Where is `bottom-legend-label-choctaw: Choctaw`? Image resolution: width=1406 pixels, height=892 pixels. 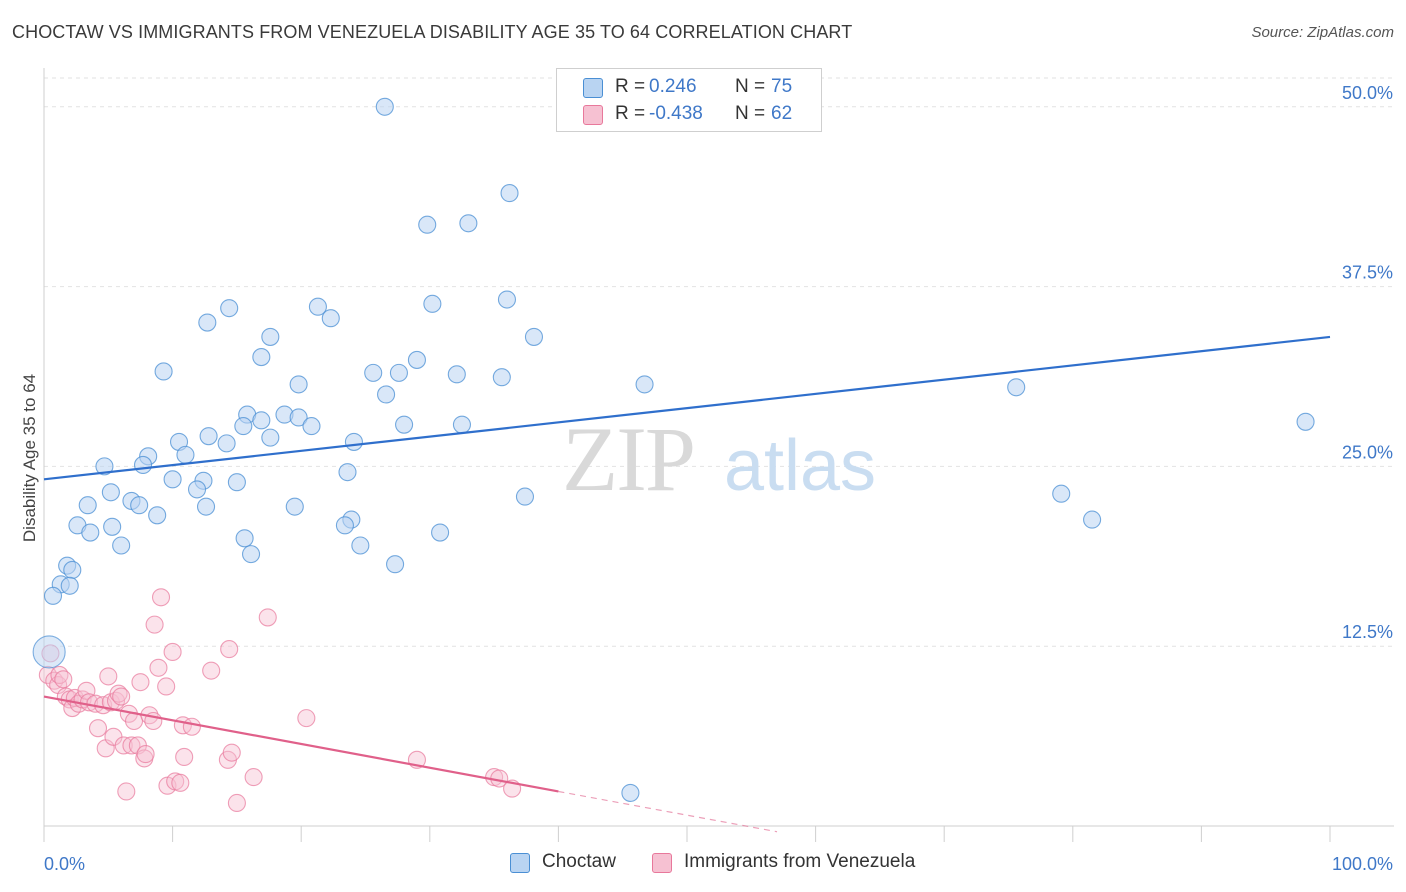 bottom-legend-label-choctaw: Choctaw is located at coordinates (579, 861).